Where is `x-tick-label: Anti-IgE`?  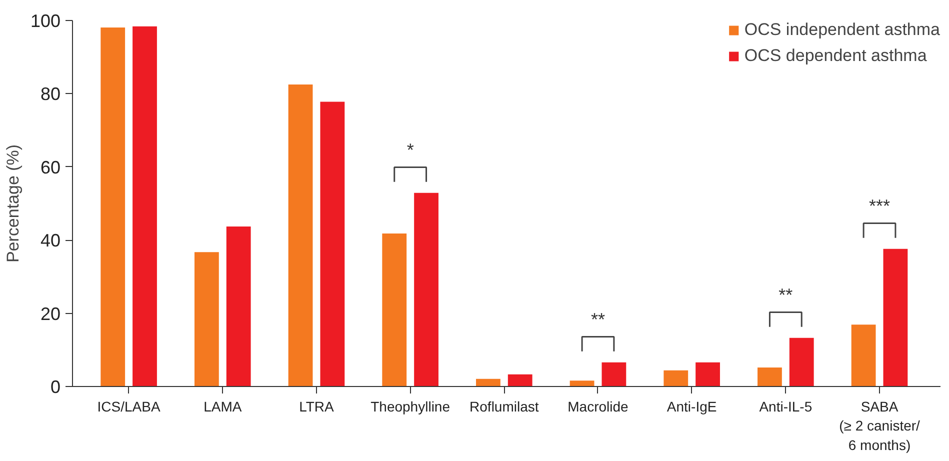 x-tick-label: Anti-IgE is located at coordinates (691, 406).